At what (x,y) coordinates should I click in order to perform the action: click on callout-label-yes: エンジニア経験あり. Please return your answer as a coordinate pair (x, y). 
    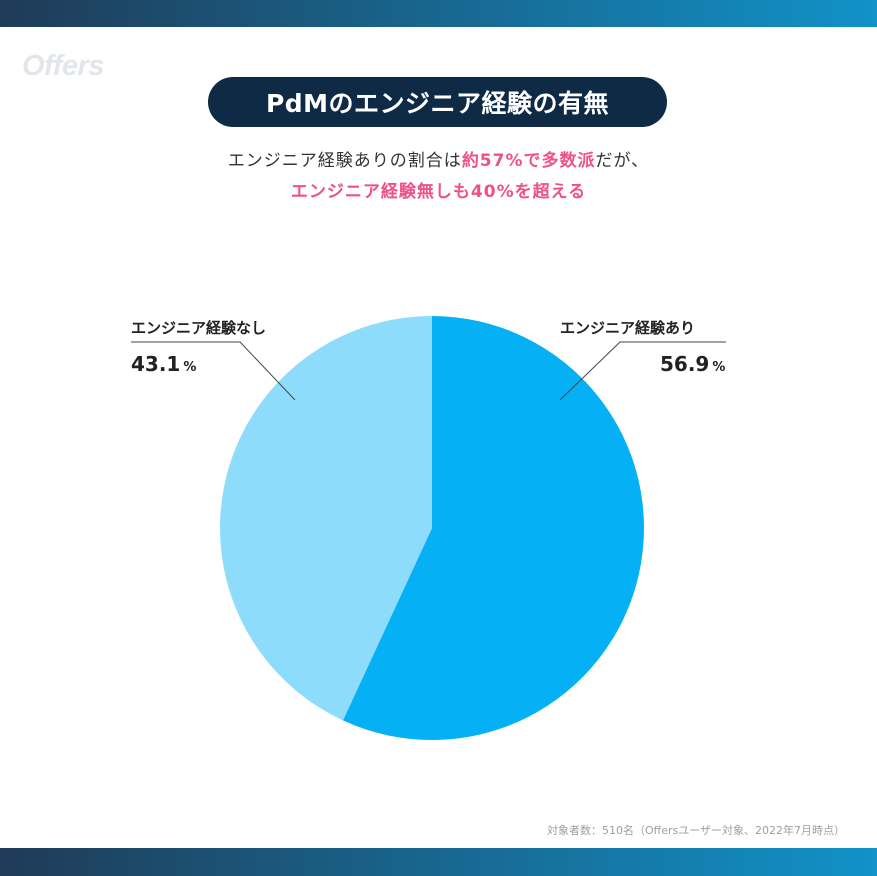
    Looking at the image, I should click on (628, 328).